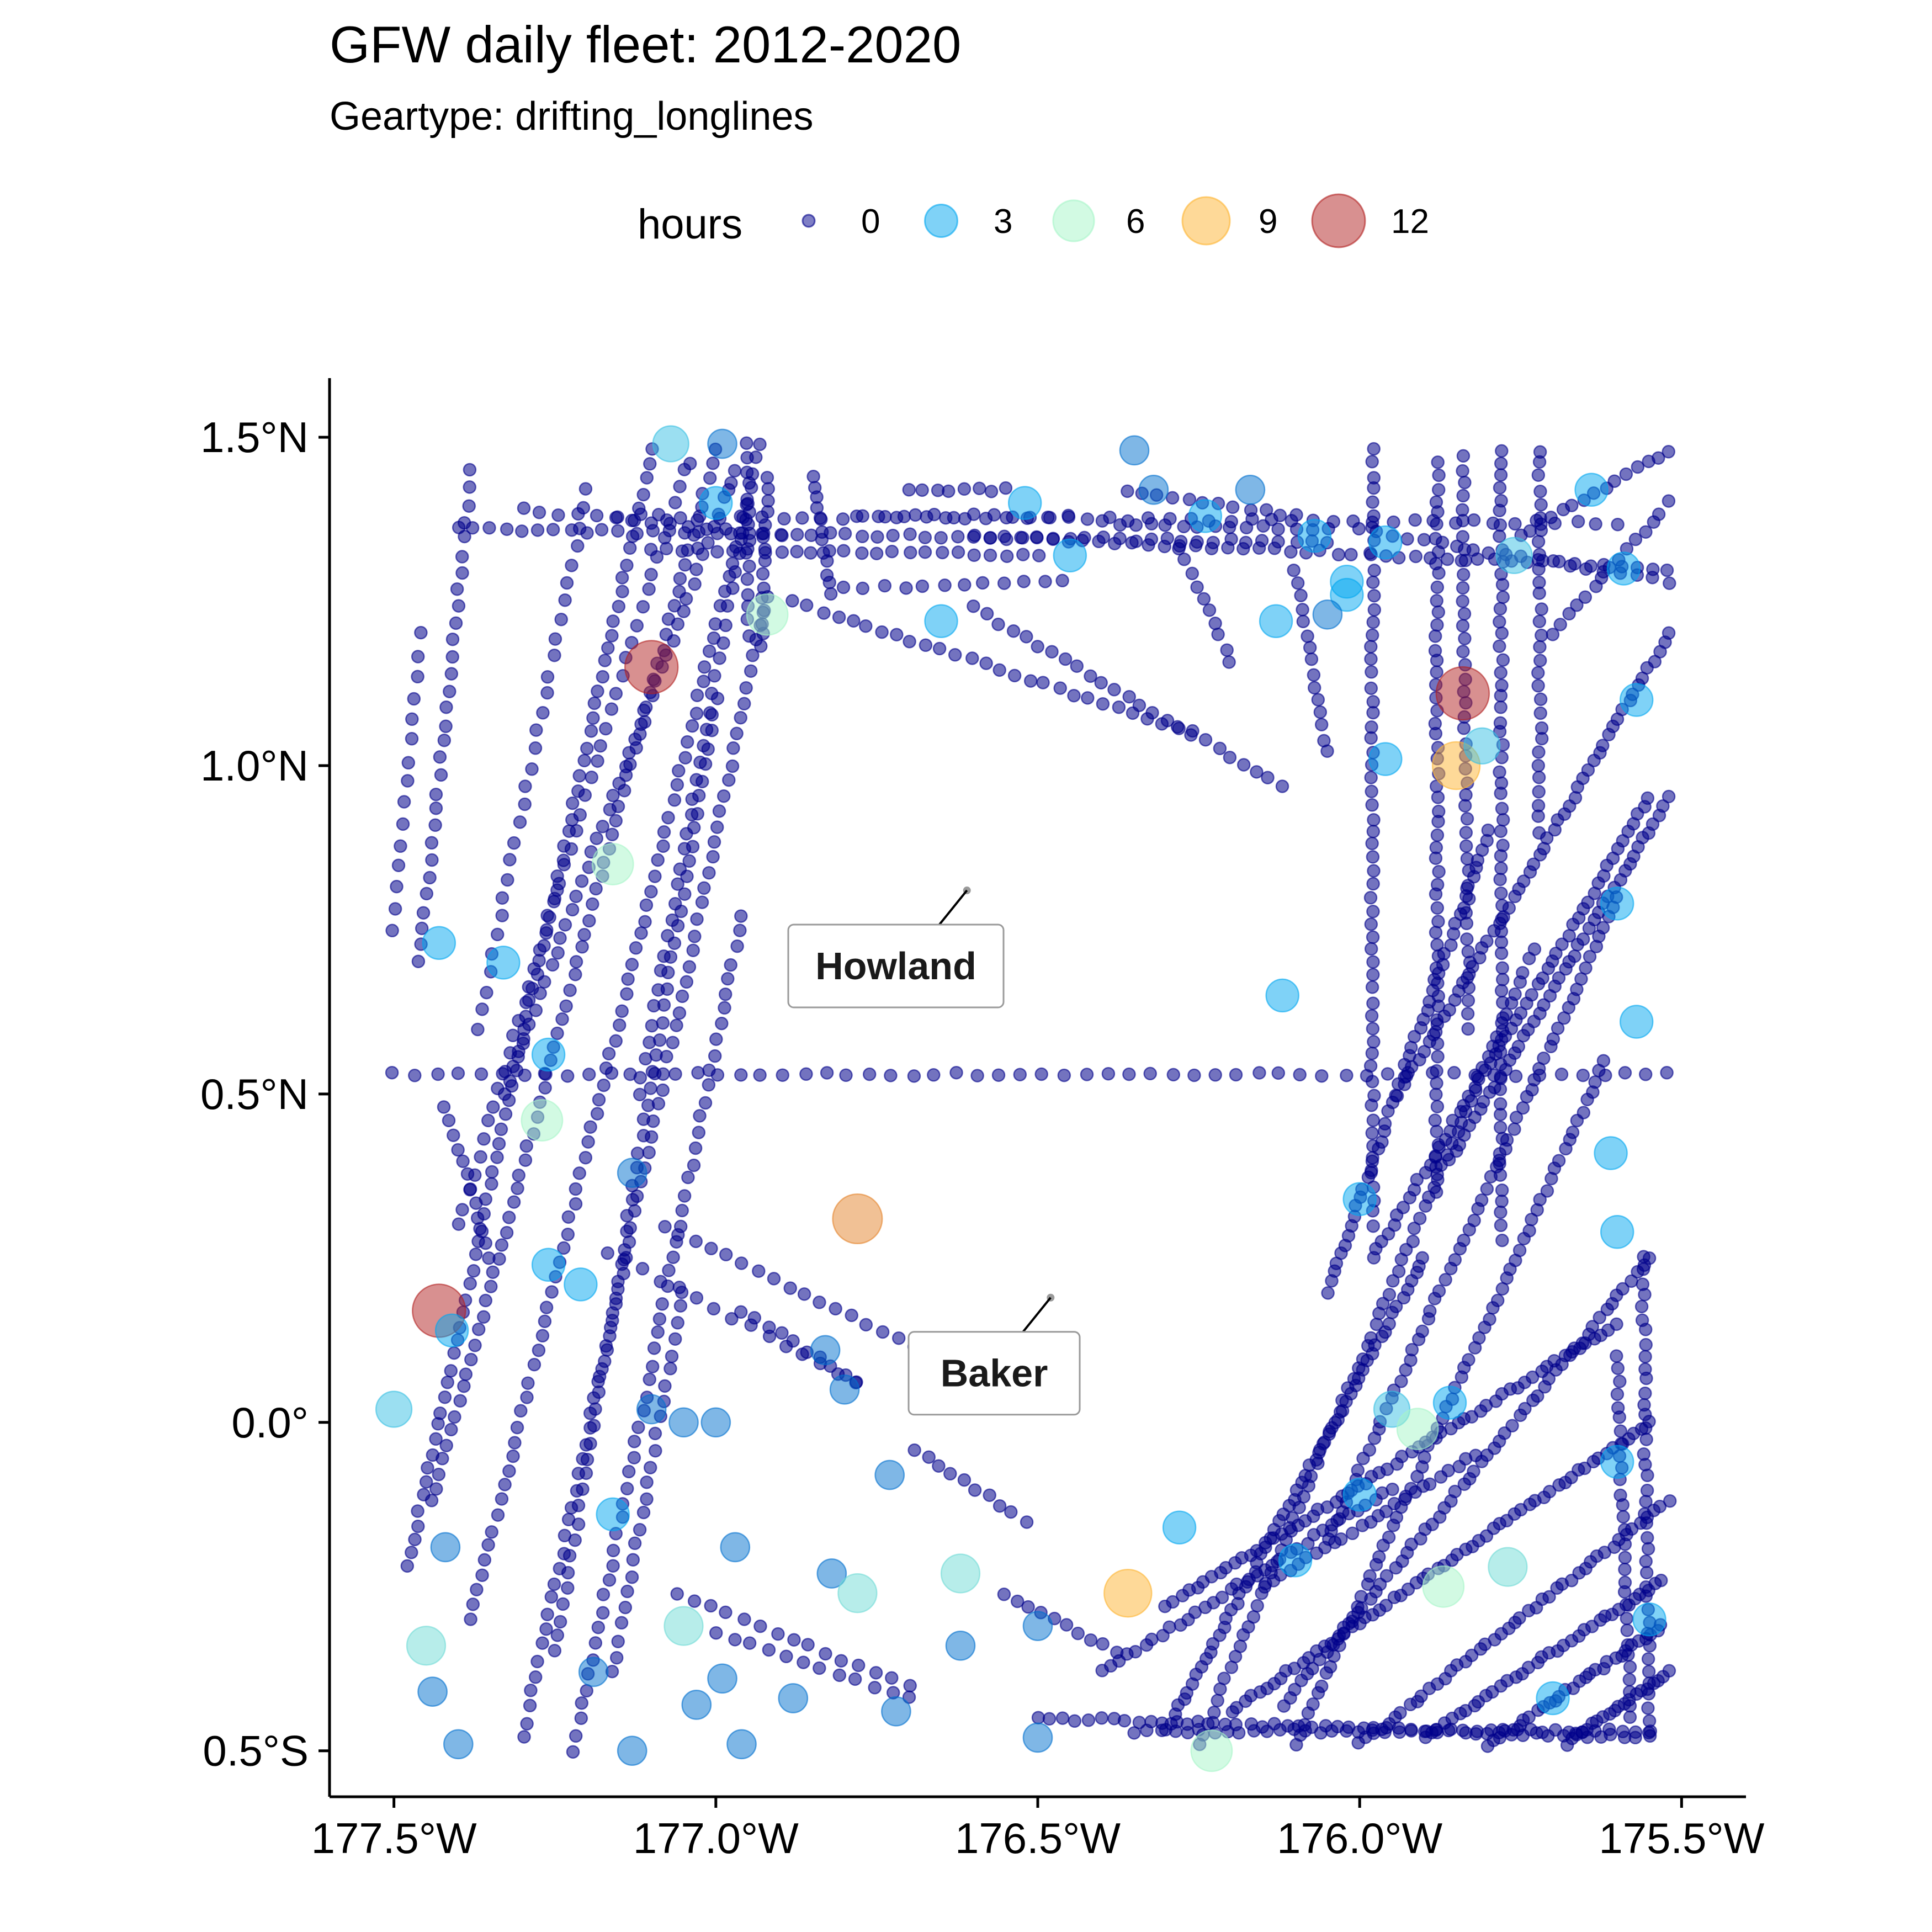  I want to click on x-tick-label: 176.0°W, so click(1360, 1838).